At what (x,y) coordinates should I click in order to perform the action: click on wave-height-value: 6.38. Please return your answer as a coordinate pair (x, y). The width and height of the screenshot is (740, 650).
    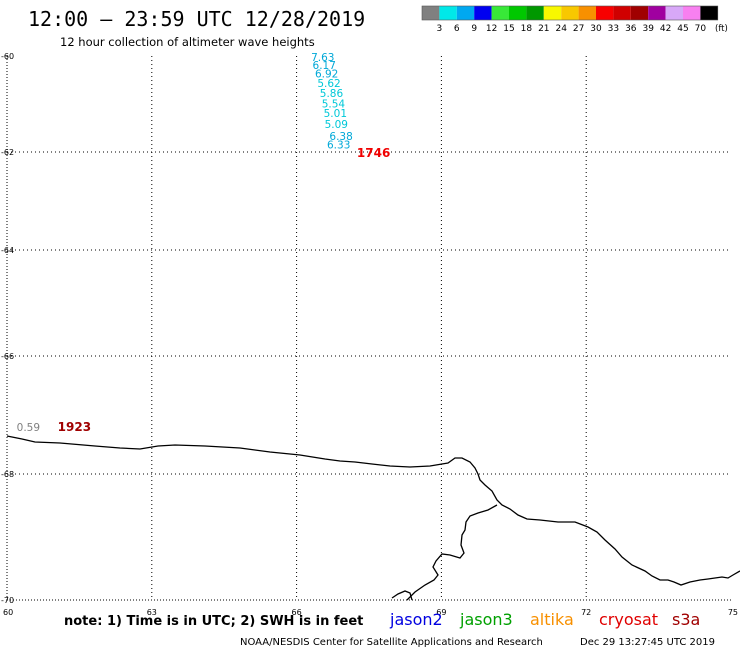
    Looking at the image, I should click on (340, 137).